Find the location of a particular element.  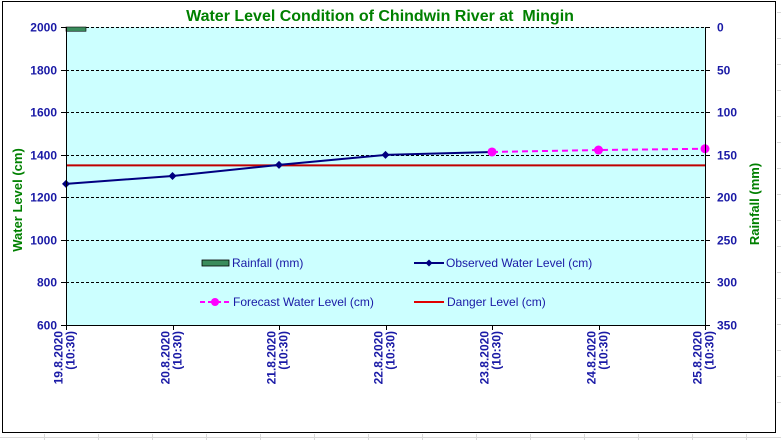

x-tick-date: 25.8.2020 is located at coordinates (698, 358).